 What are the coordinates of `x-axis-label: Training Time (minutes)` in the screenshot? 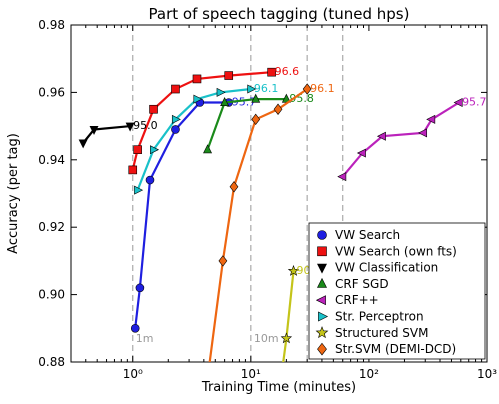 It's located at (278, 387).